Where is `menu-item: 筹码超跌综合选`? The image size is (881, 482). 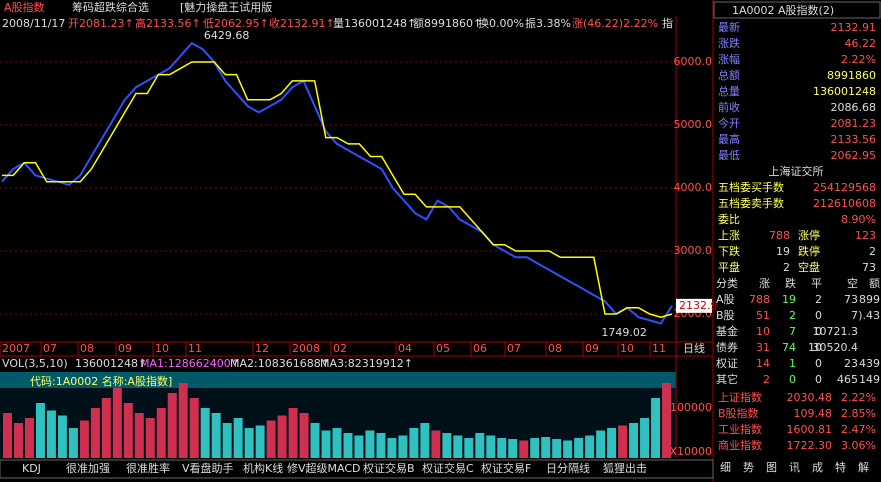 menu-item: 筹码超跌综合选 is located at coordinates (110, 7).